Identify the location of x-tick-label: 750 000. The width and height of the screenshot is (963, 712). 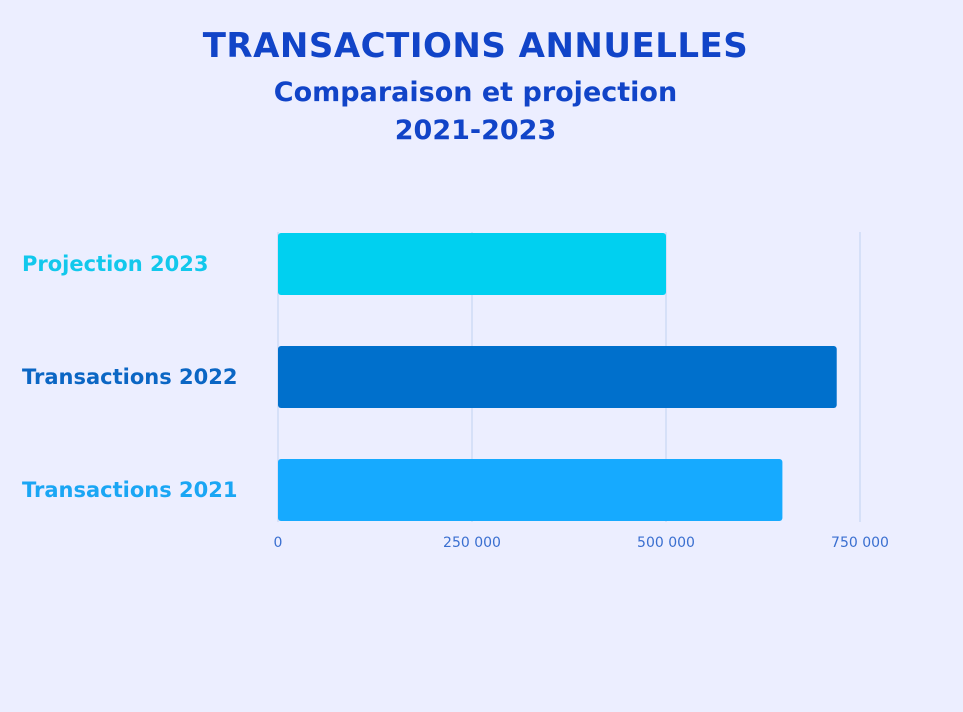
(860, 543).